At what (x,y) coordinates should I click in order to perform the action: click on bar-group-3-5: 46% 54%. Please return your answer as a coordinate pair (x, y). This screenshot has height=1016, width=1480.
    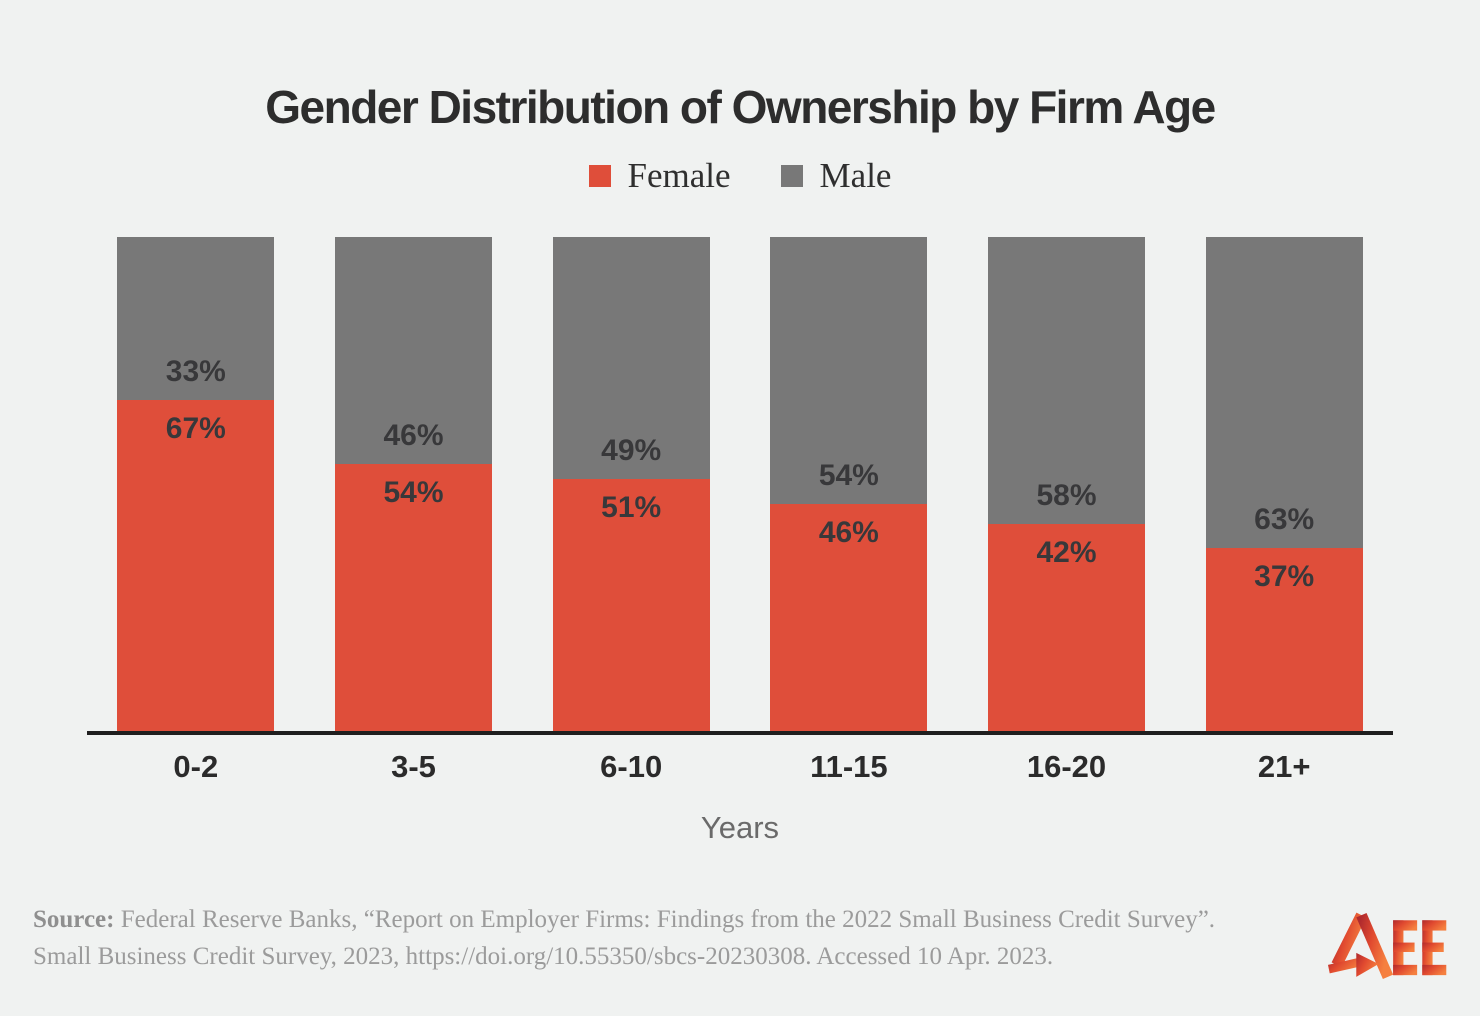
    Looking at the image, I should click on (414, 484).